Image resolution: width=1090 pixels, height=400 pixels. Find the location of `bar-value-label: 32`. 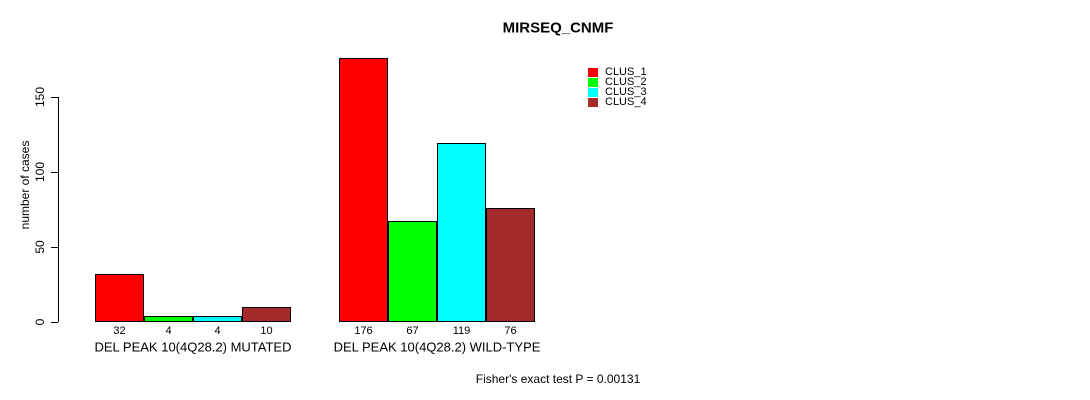

bar-value-label: 32 is located at coordinates (119, 331).